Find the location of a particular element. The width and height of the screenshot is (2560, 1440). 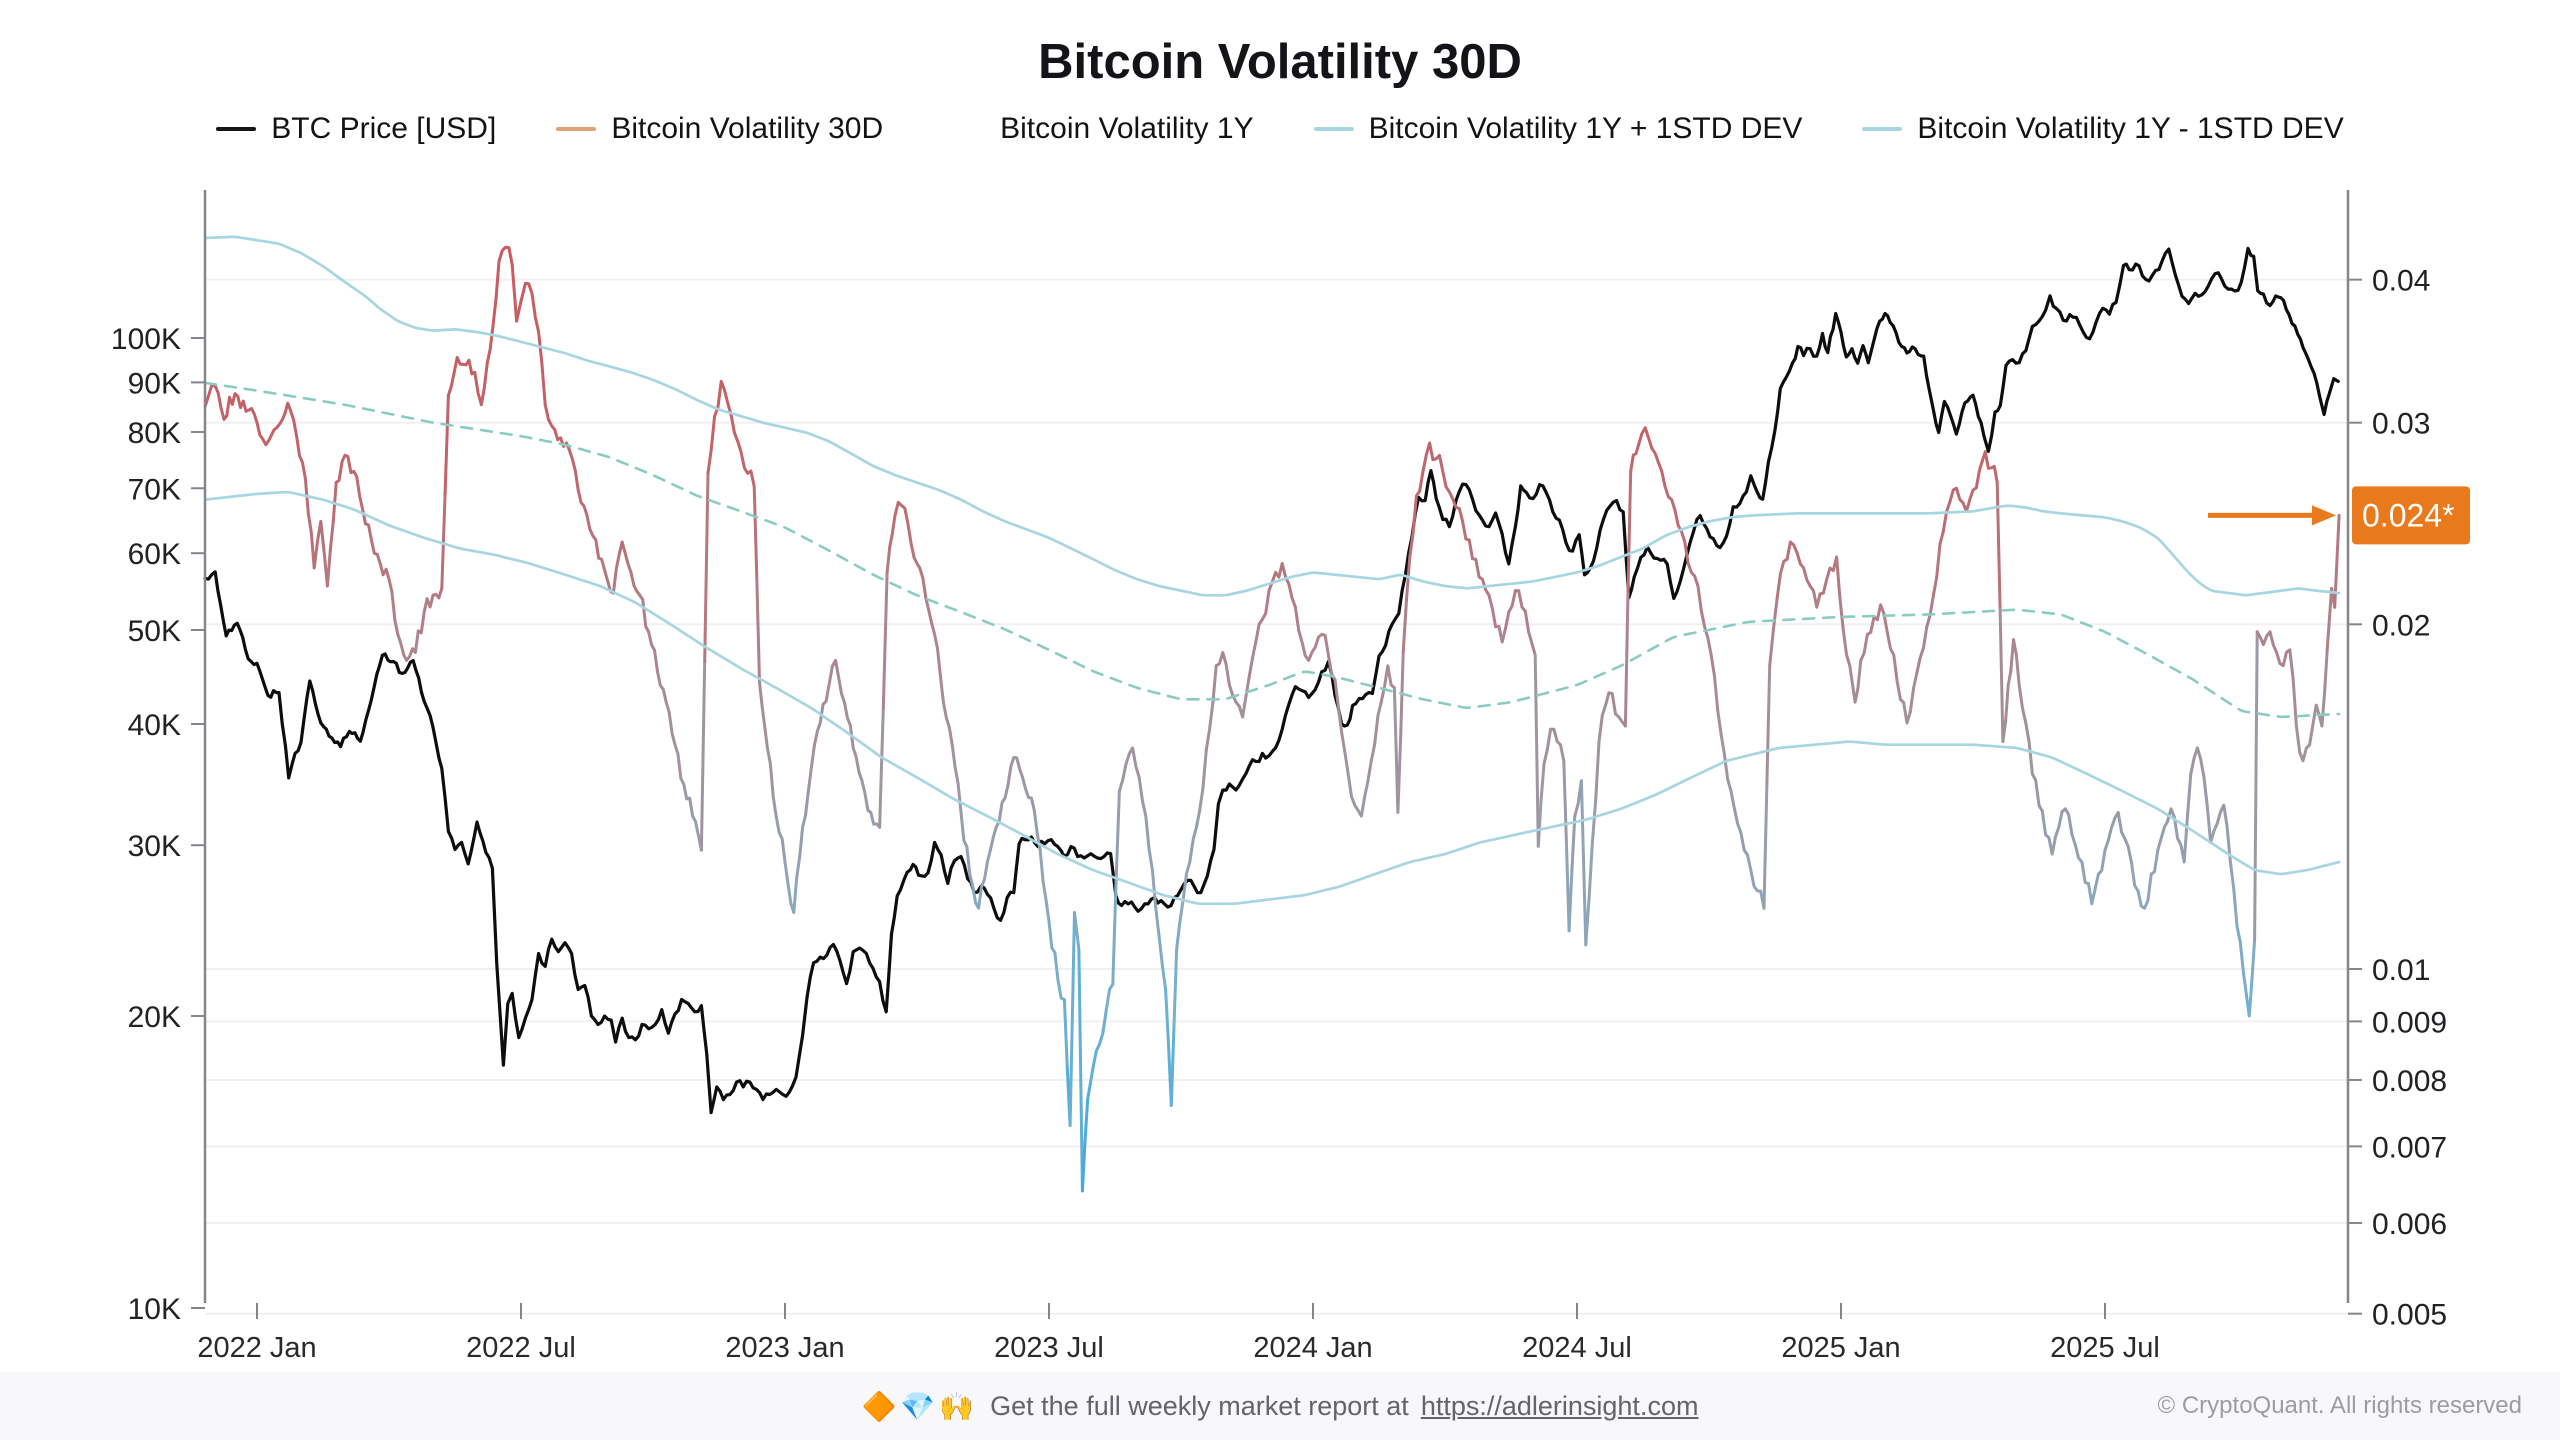

price-tick-label: 30K is located at coordinates (154, 846).